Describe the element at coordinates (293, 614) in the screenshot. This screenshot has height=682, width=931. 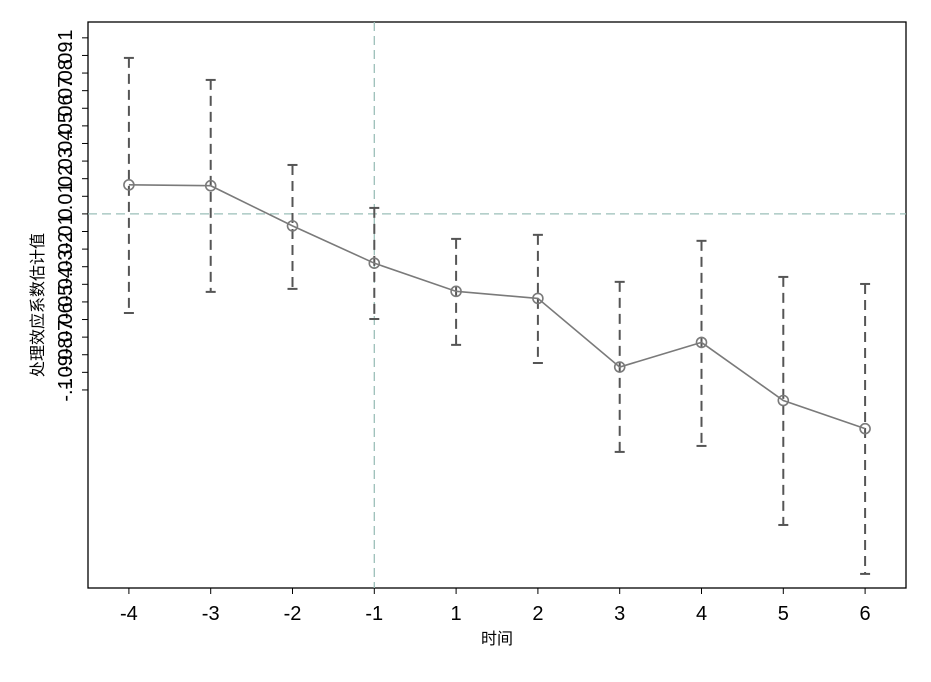
I see `x-tick-label: -2` at that location.